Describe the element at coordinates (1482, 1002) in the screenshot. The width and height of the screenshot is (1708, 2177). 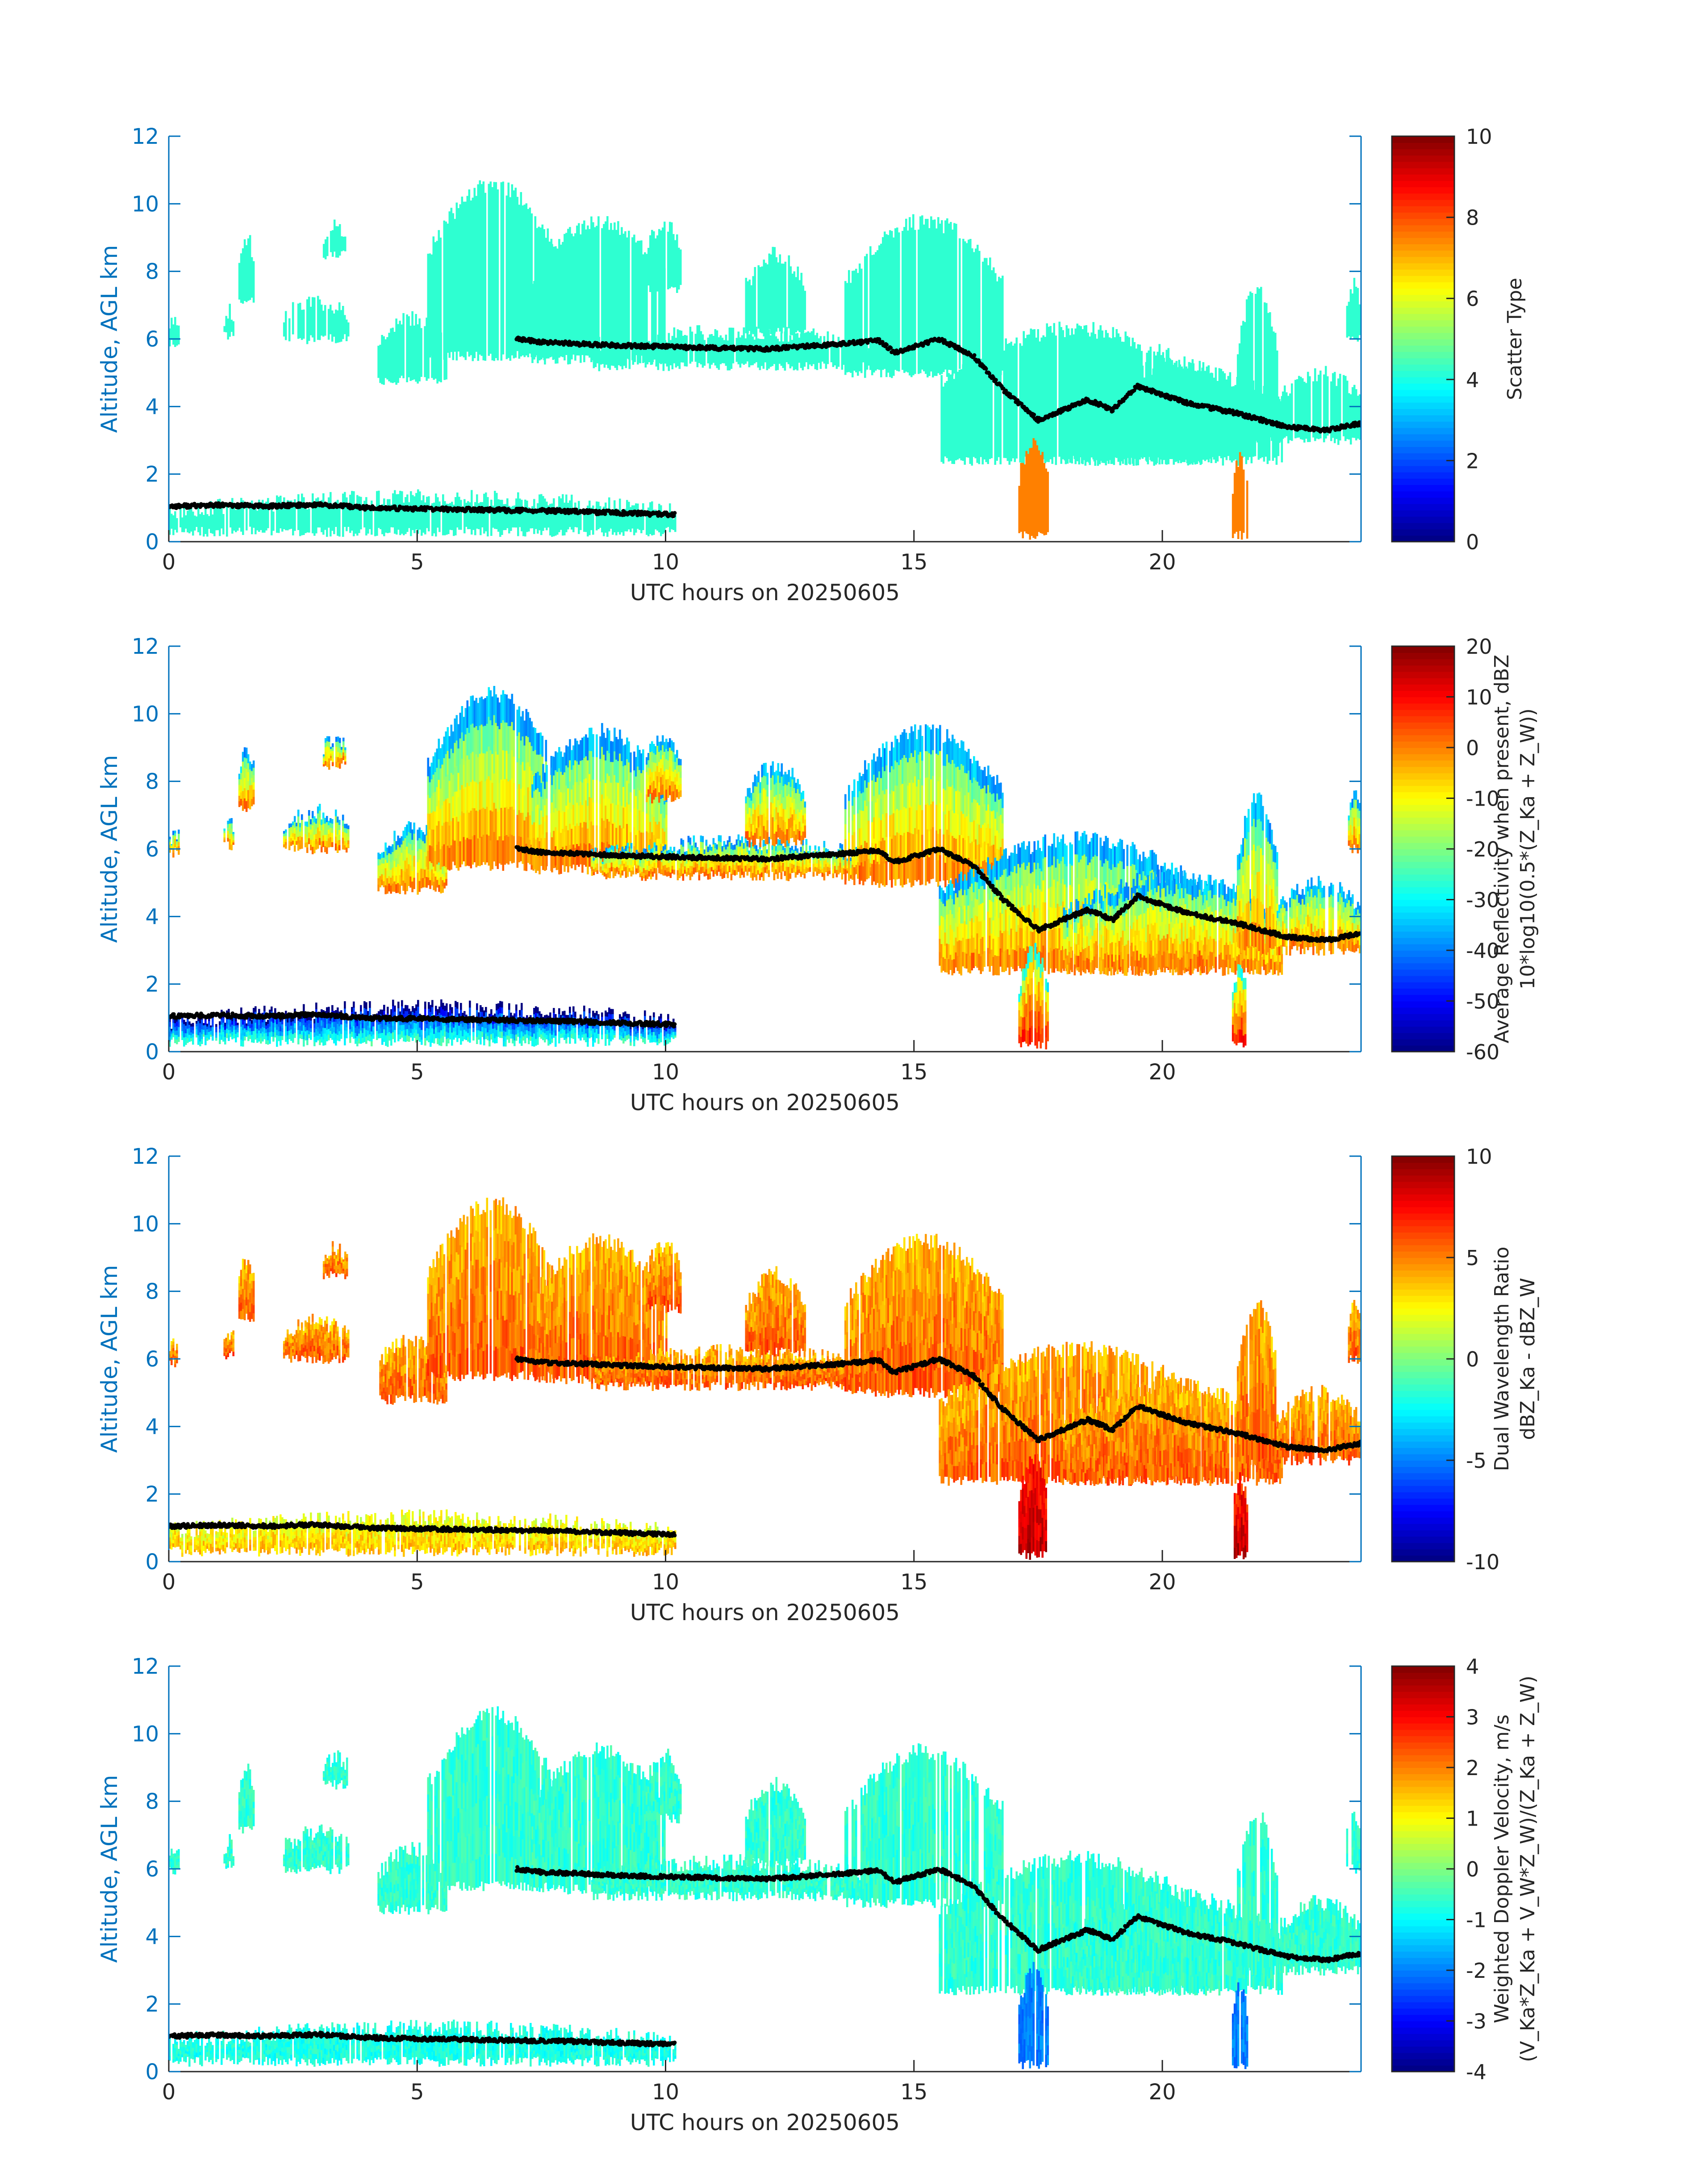
I see `colorbar-tick-label: -50` at that location.